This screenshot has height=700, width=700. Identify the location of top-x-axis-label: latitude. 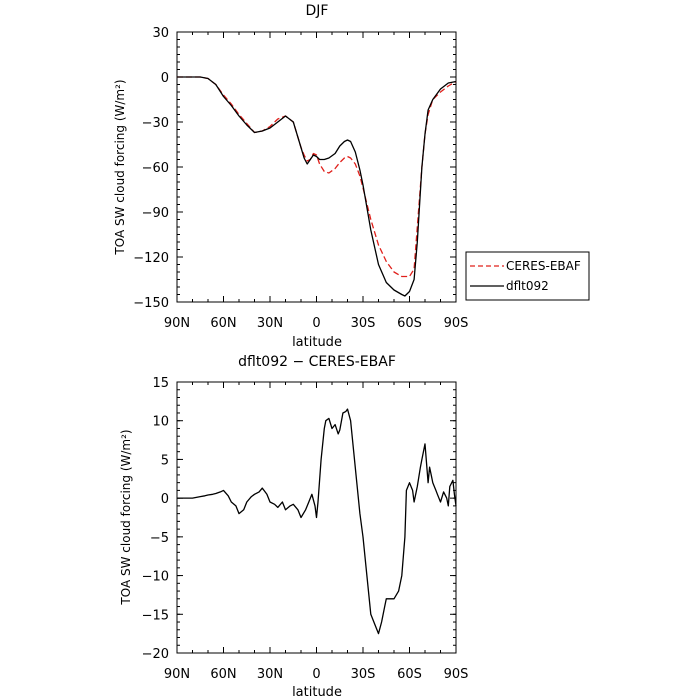
(317, 342).